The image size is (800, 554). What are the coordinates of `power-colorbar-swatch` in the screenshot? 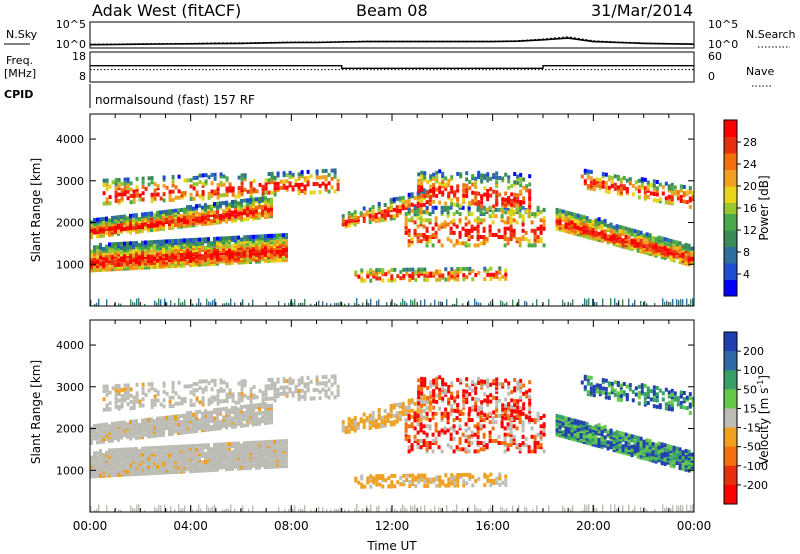 It's located at (730, 222).